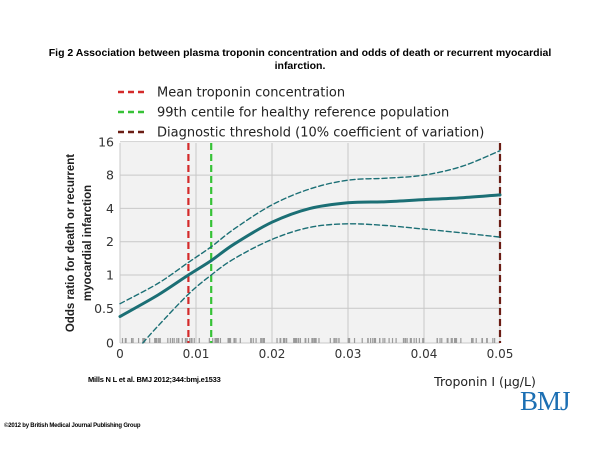  Describe the element at coordinates (348, 354) in the screenshot. I see `x-tick-label: 0.03` at that location.